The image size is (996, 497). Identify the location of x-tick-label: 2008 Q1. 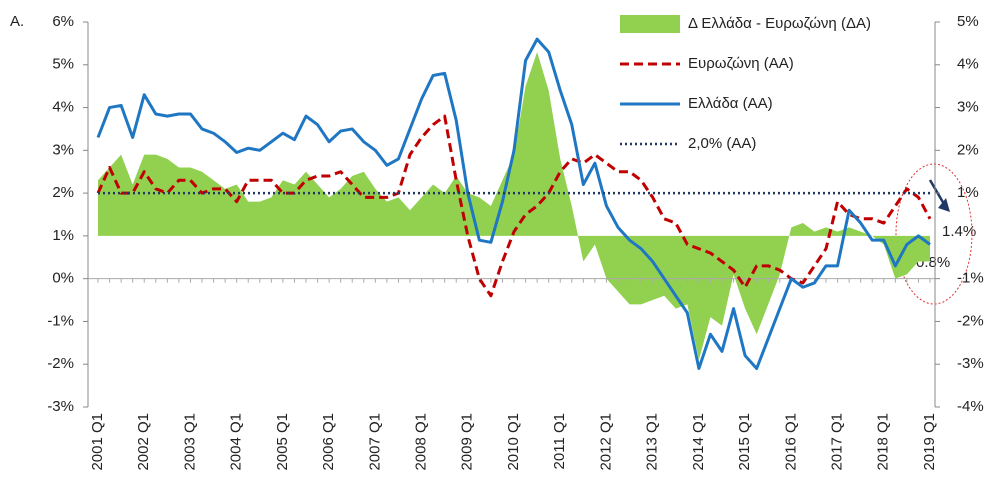
(421, 442).